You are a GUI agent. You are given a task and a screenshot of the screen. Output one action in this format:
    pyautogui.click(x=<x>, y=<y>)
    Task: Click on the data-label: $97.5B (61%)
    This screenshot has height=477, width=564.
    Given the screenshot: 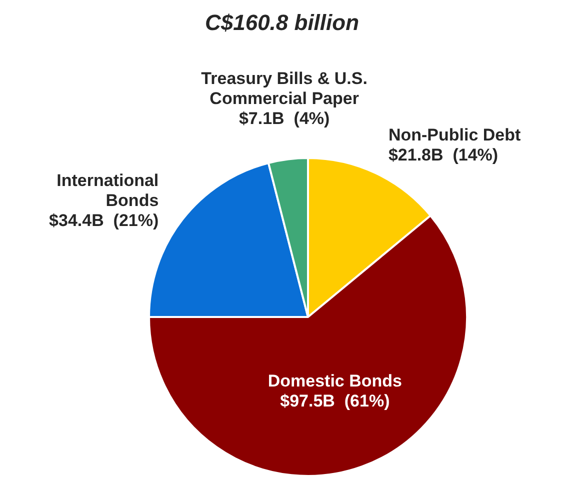 What is the action you would take?
    pyautogui.click(x=335, y=400)
    